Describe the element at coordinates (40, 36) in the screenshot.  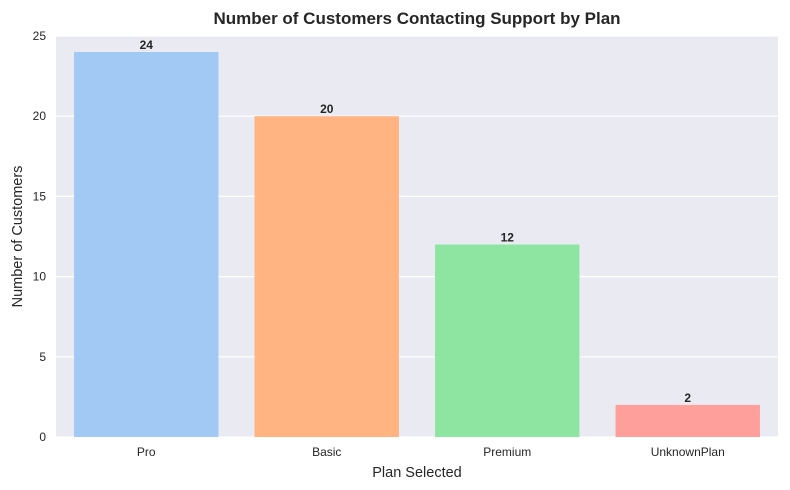
I see `y-tick-label: 25` at that location.